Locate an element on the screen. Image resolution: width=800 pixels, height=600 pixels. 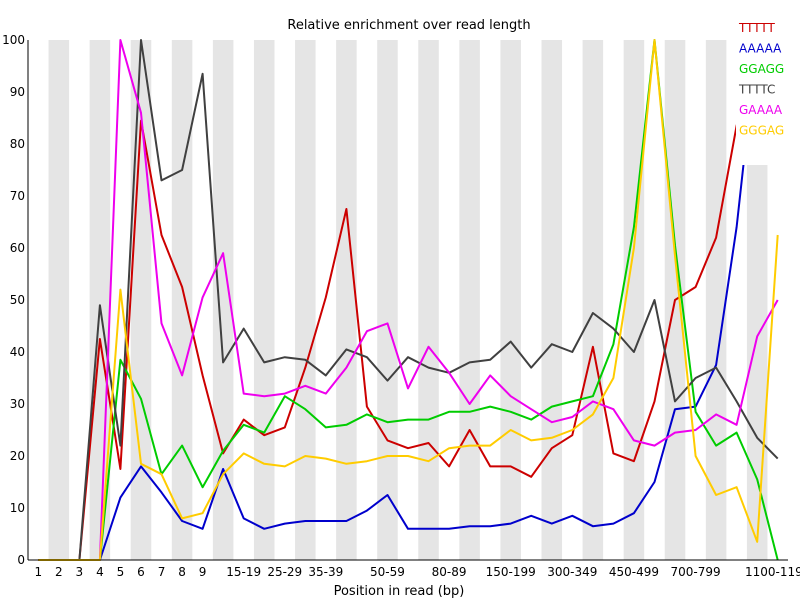
y-axis-ticks: 0 10 20 30 40 50 60 70 80 90 100 is located at coordinates (13, 300).